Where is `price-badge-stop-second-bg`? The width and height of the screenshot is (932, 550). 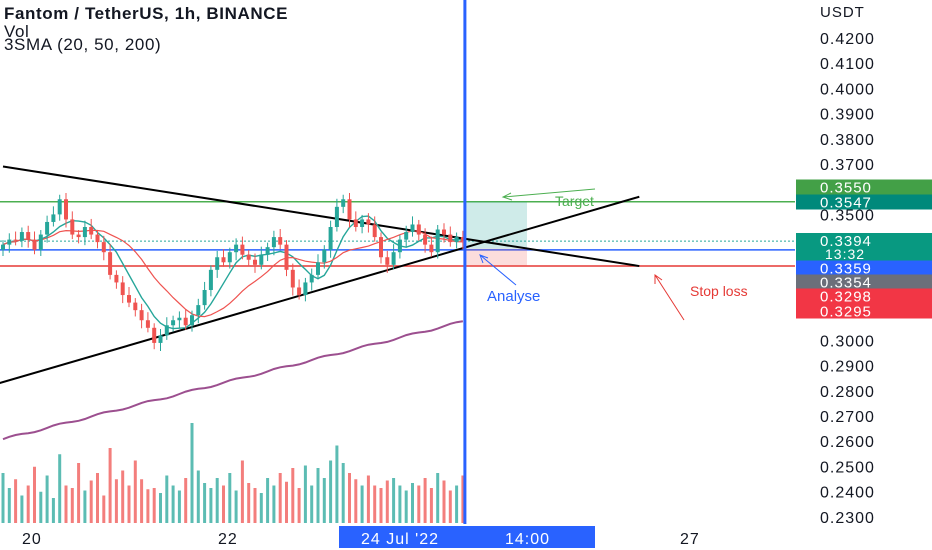
price-badge-stop-second-bg is located at coordinates (864, 311).